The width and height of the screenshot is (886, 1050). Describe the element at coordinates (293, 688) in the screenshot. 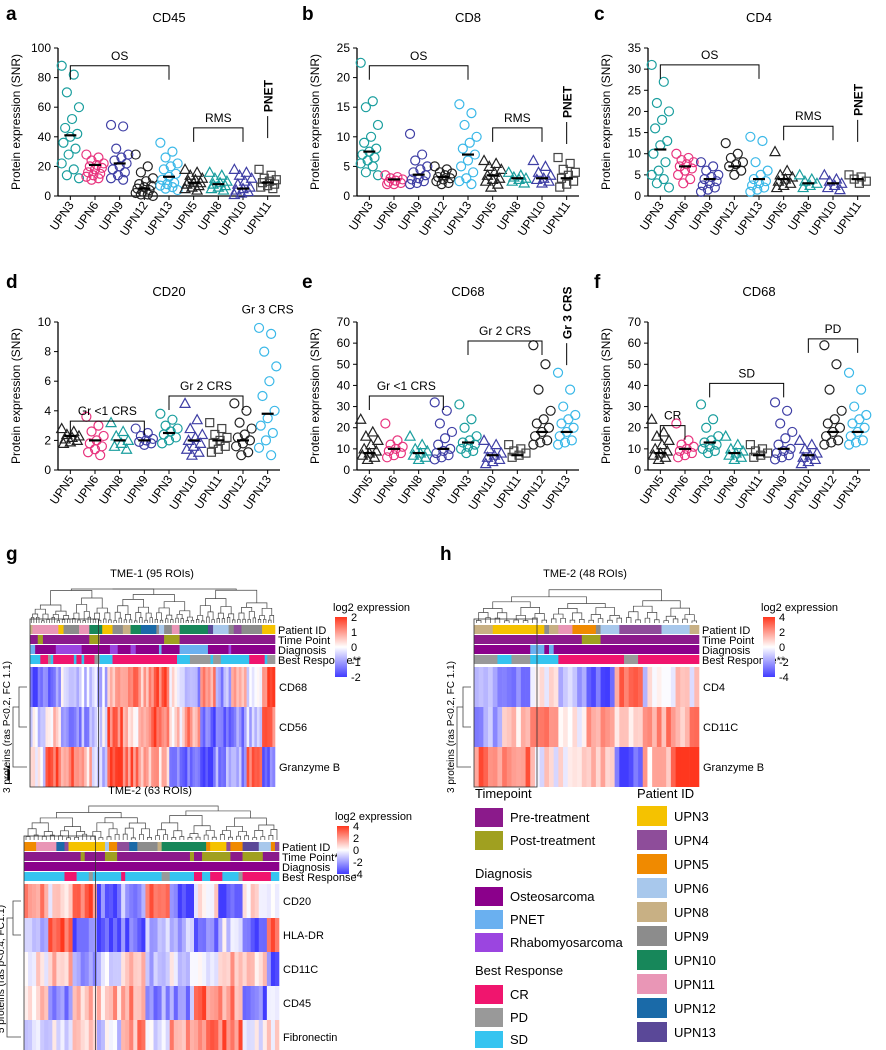

I see `heat-row-label: CD68` at that location.